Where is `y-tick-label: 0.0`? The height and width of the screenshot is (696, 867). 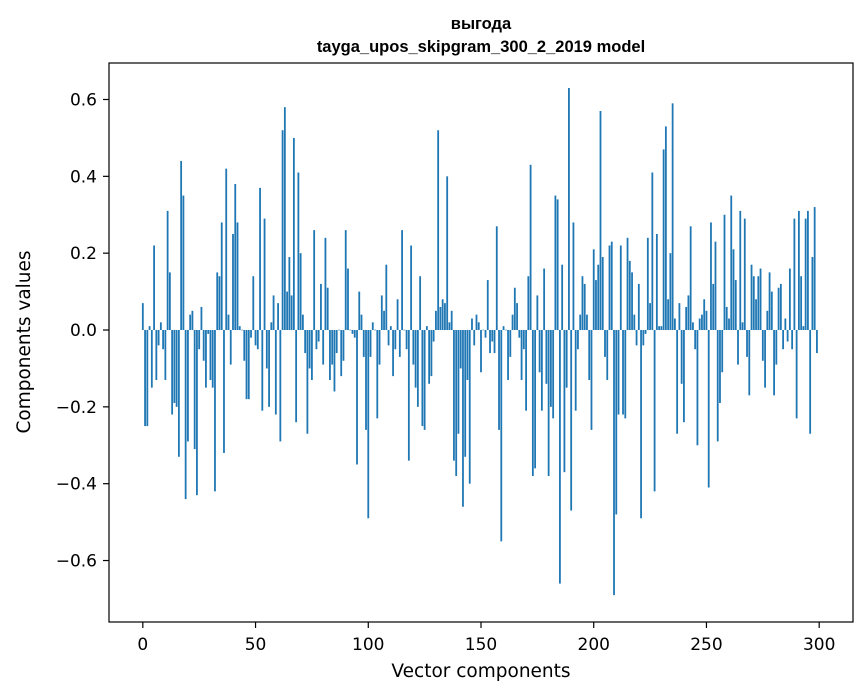 y-tick-label: 0.0 is located at coordinates (83, 331).